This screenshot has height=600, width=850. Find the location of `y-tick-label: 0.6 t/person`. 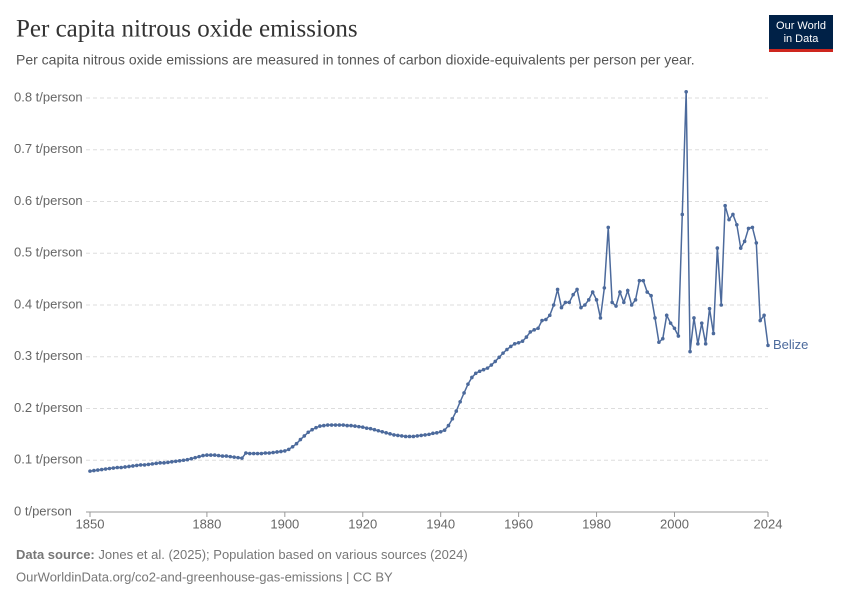

y-tick-label: 0.6 t/person is located at coordinates (48, 200).